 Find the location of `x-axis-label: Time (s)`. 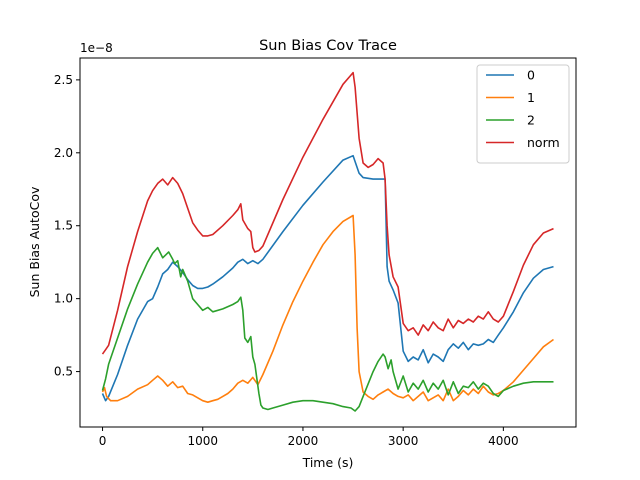

x-axis-label: Time (s) is located at coordinates (328, 462).